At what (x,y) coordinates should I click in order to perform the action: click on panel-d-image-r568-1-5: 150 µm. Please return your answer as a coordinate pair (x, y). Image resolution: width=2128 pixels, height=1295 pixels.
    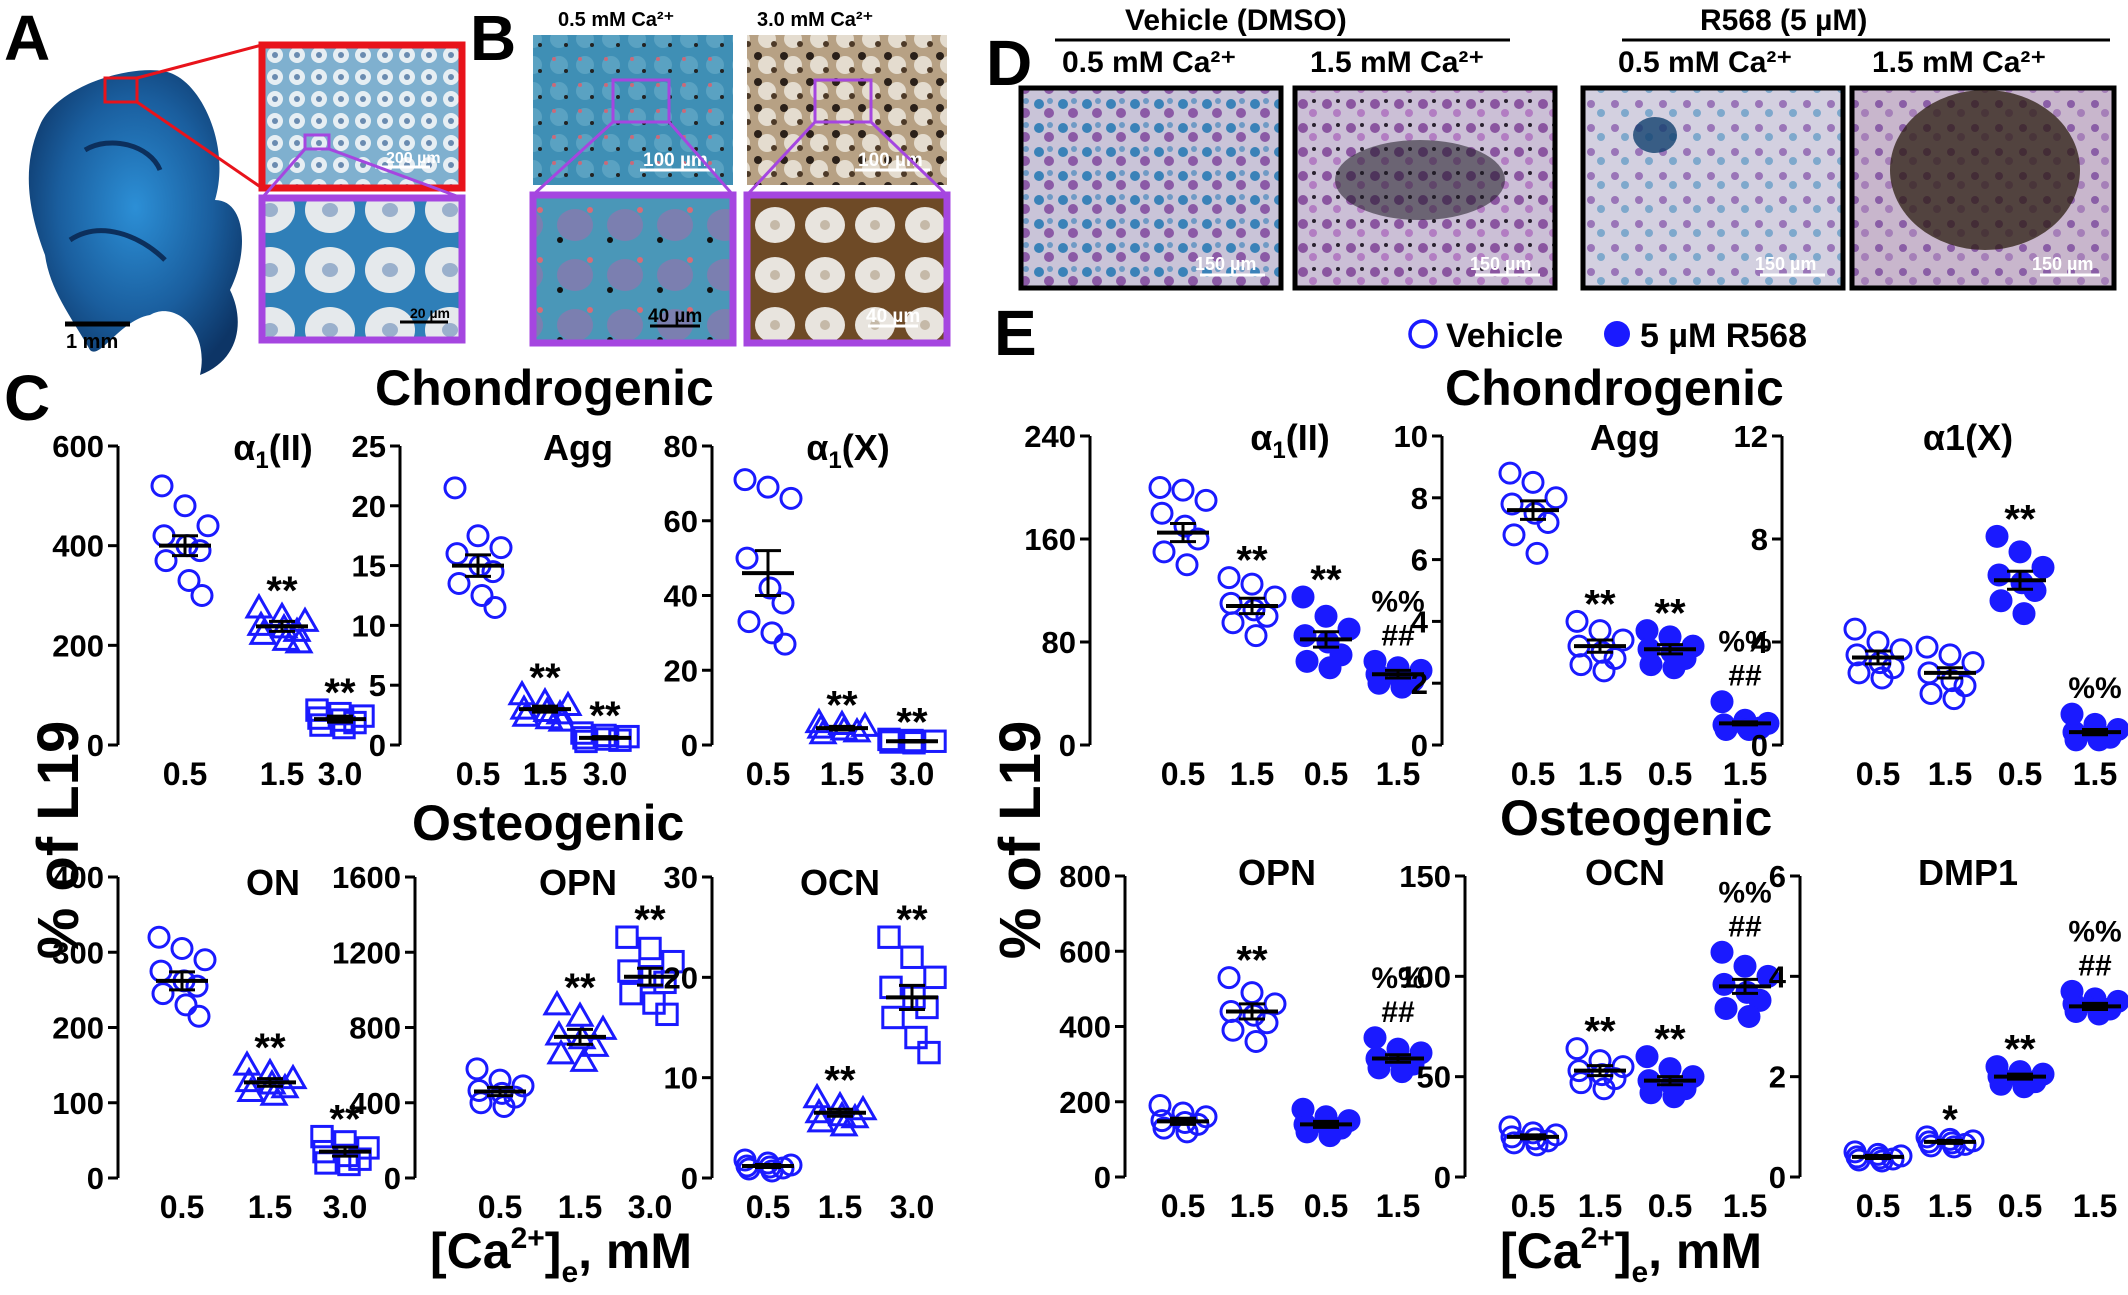
    Looking at the image, I should click on (1983, 188).